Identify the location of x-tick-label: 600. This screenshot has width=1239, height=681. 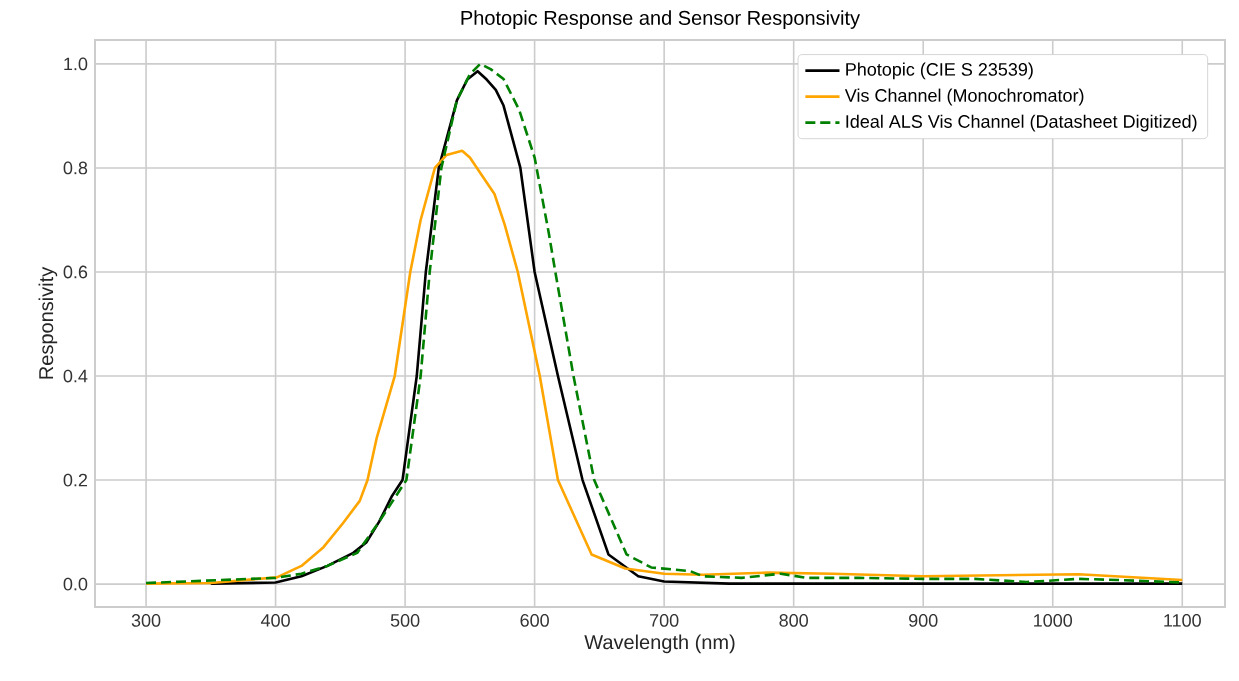
(534, 620).